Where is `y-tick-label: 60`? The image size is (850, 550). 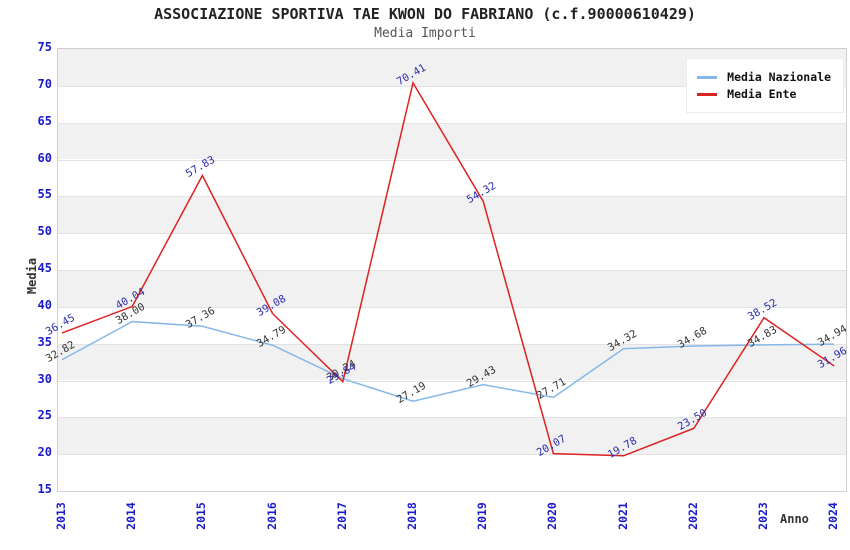 y-tick-label: 60 is located at coordinates (44, 157).